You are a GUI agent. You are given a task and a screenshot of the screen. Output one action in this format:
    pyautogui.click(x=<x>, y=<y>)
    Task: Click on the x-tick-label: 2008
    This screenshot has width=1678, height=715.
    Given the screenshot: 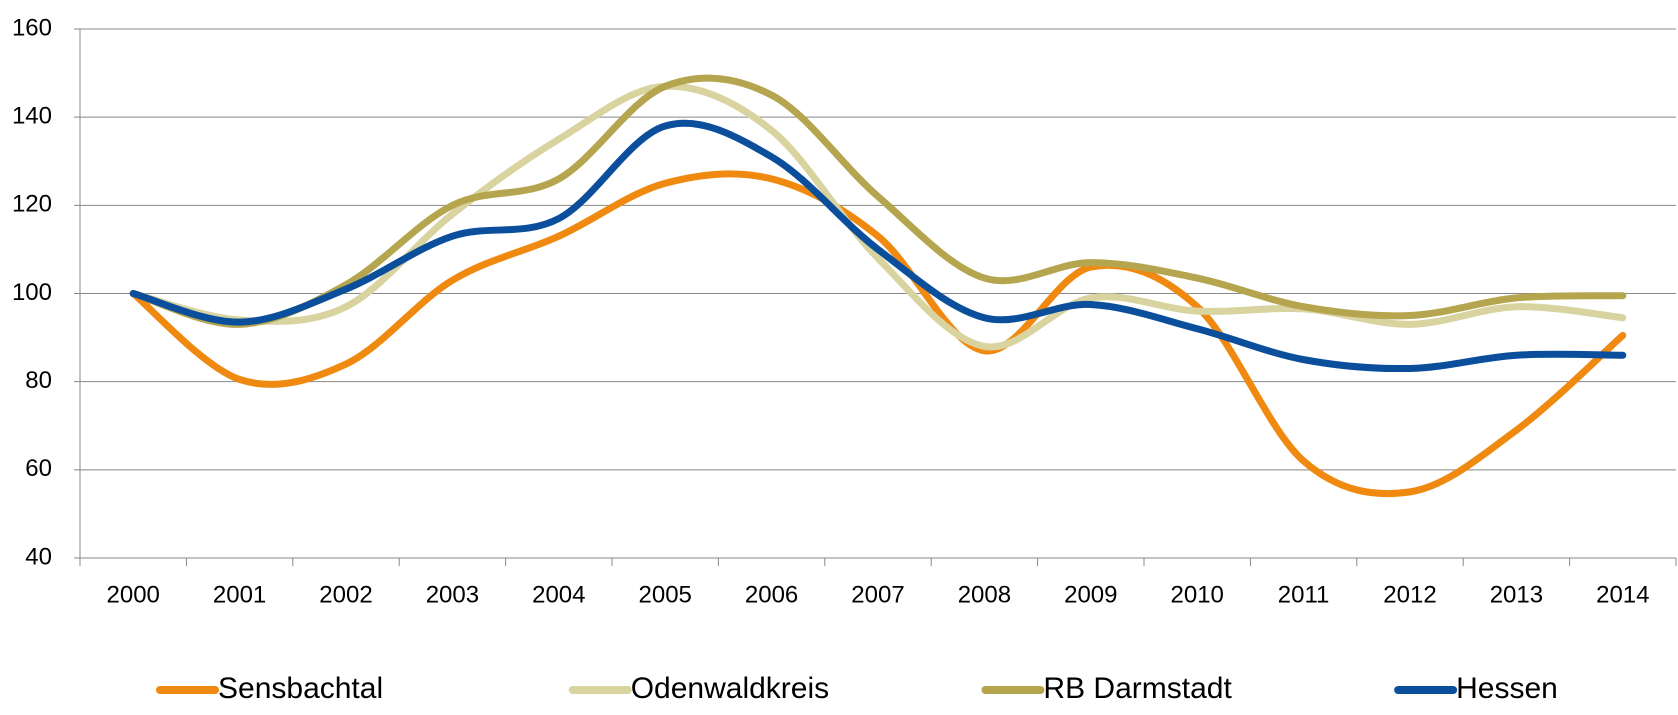 What is the action you would take?
    pyautogui.click(x=984, y=594)
    